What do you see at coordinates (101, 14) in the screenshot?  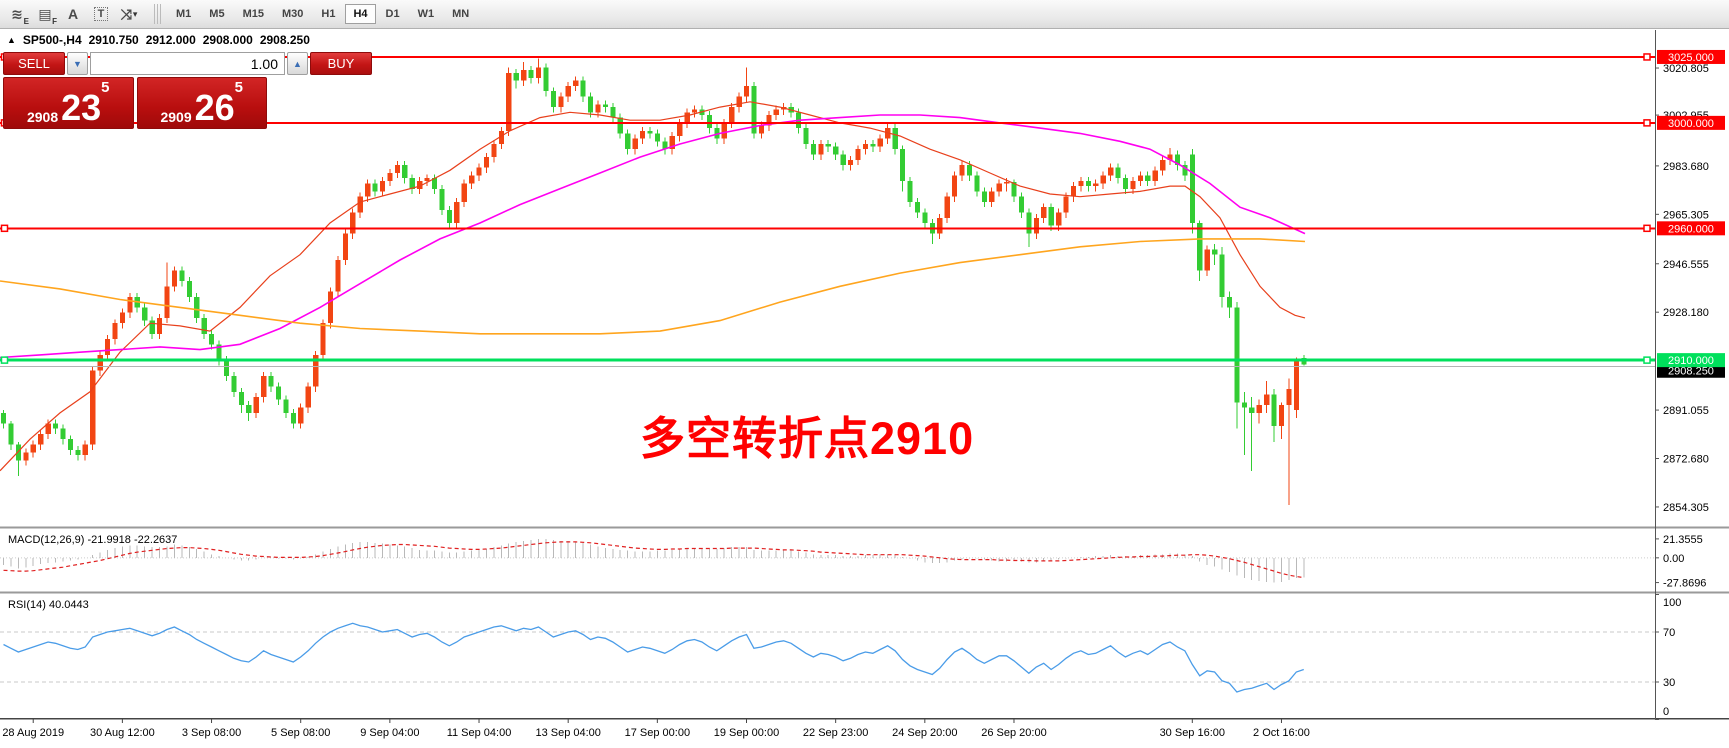 I see `textbox-tool-icon: T` at bounding box center [101, 14].